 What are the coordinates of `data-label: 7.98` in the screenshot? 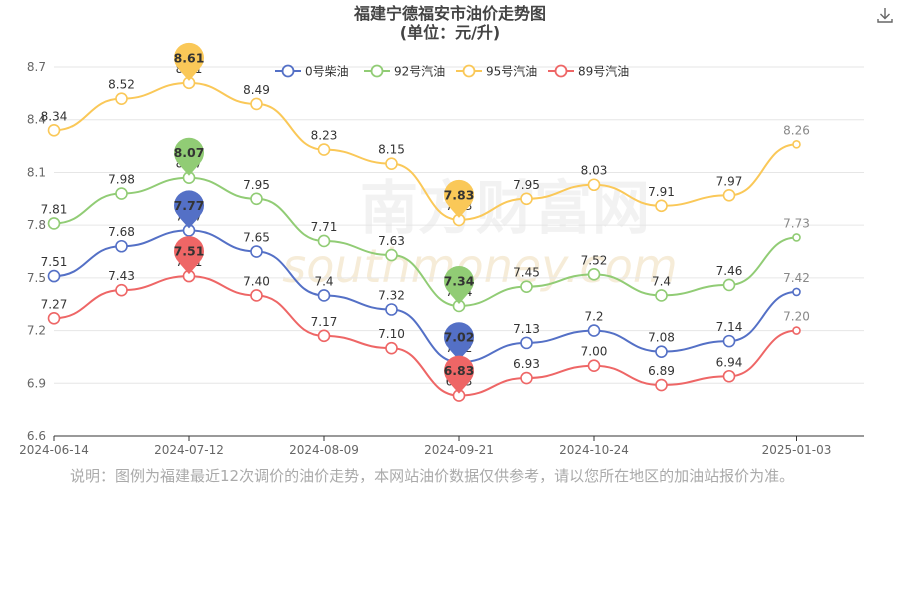 It's located at (121, 180).